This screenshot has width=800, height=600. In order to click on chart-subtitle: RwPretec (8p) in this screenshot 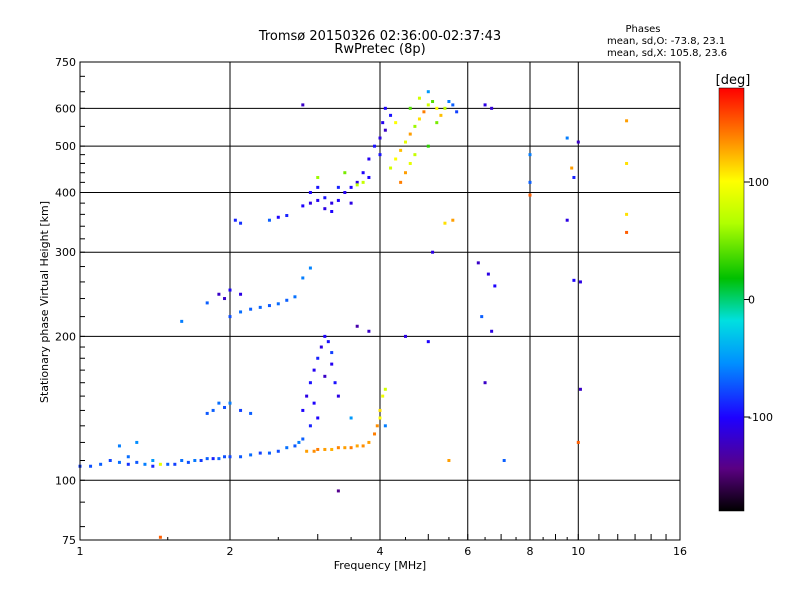, I will do `click(379, 49)`.